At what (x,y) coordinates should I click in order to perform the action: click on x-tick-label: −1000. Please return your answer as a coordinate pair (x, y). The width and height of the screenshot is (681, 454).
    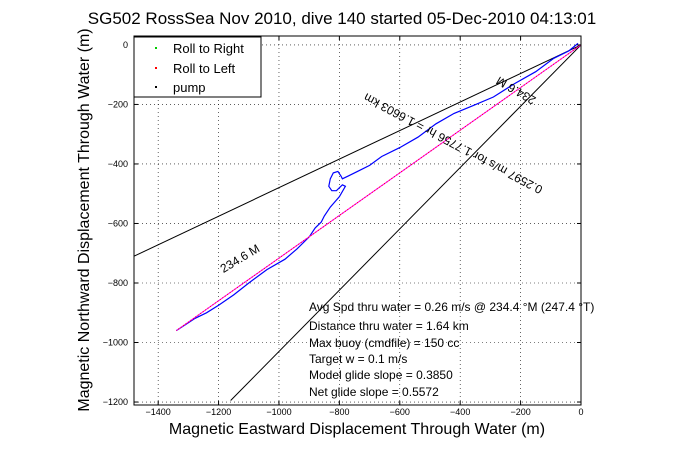
    Looking at the image, I should click on (278, 412).